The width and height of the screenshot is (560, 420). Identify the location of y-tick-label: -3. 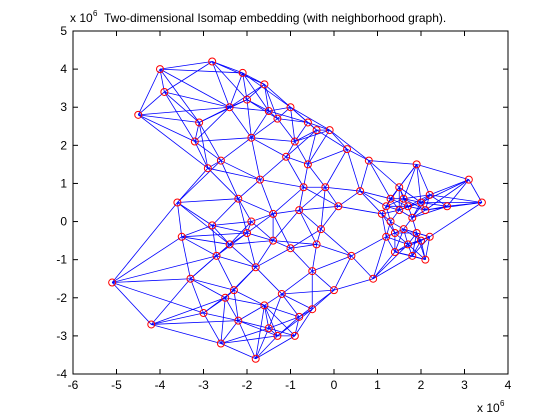
(61, 336).